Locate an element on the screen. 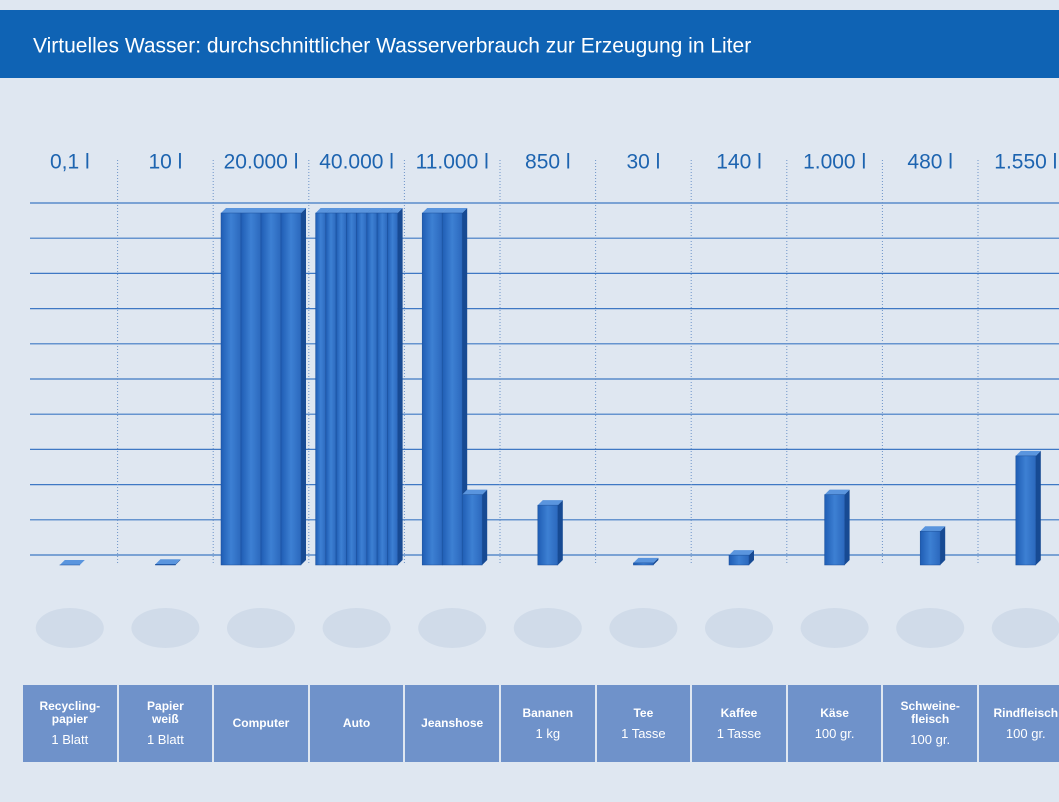 Image resolution: width=1059 pixels, height=802 pixels. value-label: 1.000 l is located at coordinates (834, 162).